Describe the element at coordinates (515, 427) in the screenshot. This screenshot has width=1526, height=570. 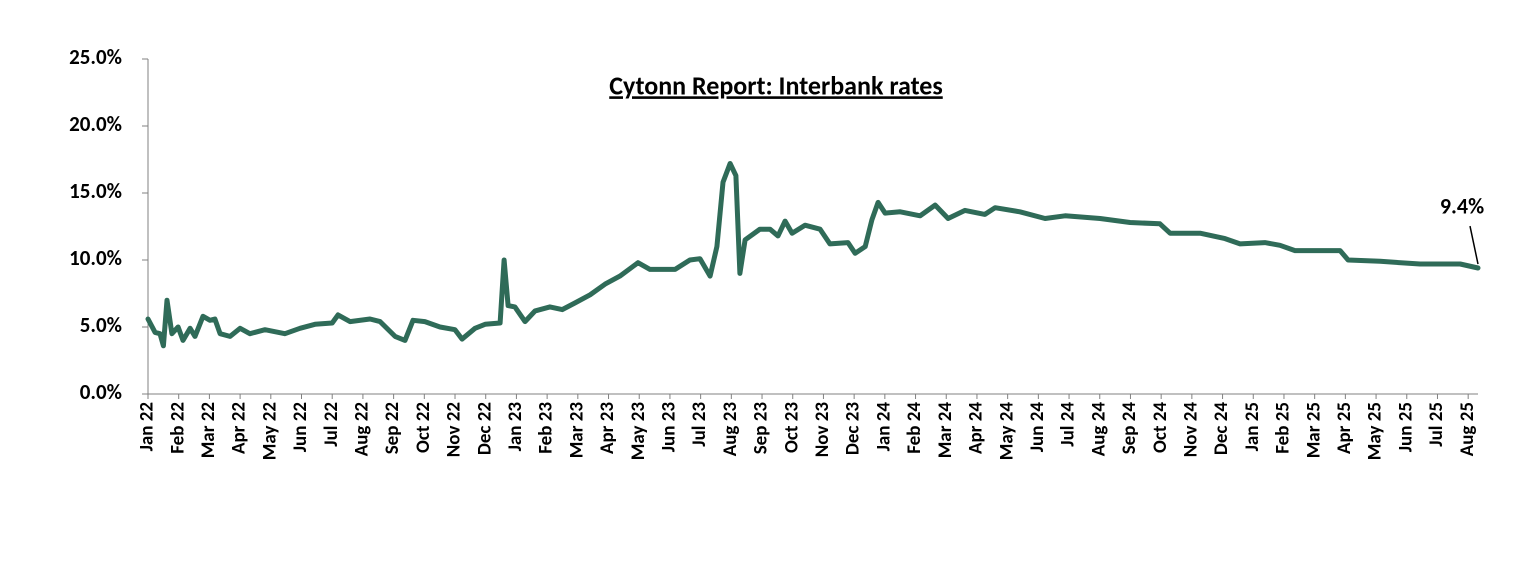
I see `x-tick-label: Jan 23` at that location.